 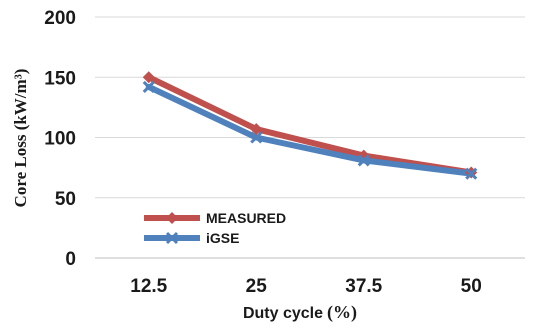 What do you see at coordinates (246, 218) in the screenshot?
I see `legend-label-measured: MEASURED` at bounding box center [246, 218].